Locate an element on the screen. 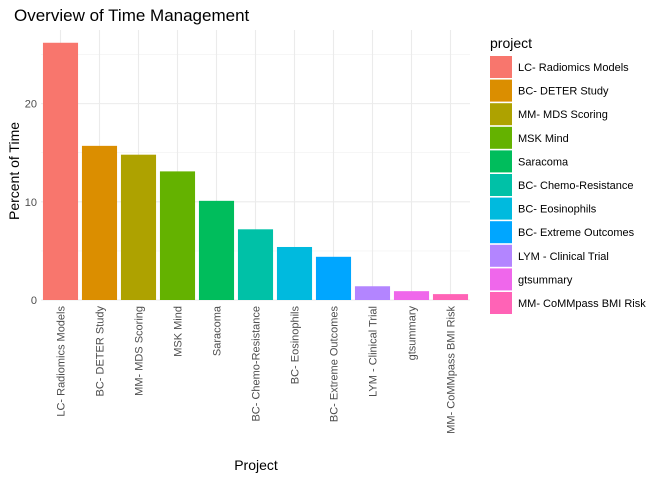  legend-label: MSK Mind is located at coordinates (543, 139).